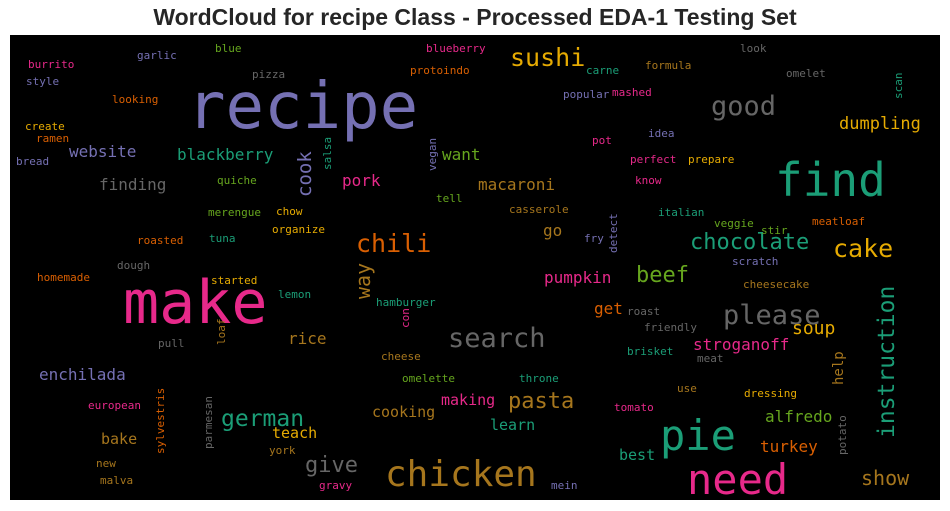 Image resolution: width=950 pixels, height=511 pixels. Describe the element at coordinates (602, 140) in the screenshot. I see `word-pot: pot` at that location.